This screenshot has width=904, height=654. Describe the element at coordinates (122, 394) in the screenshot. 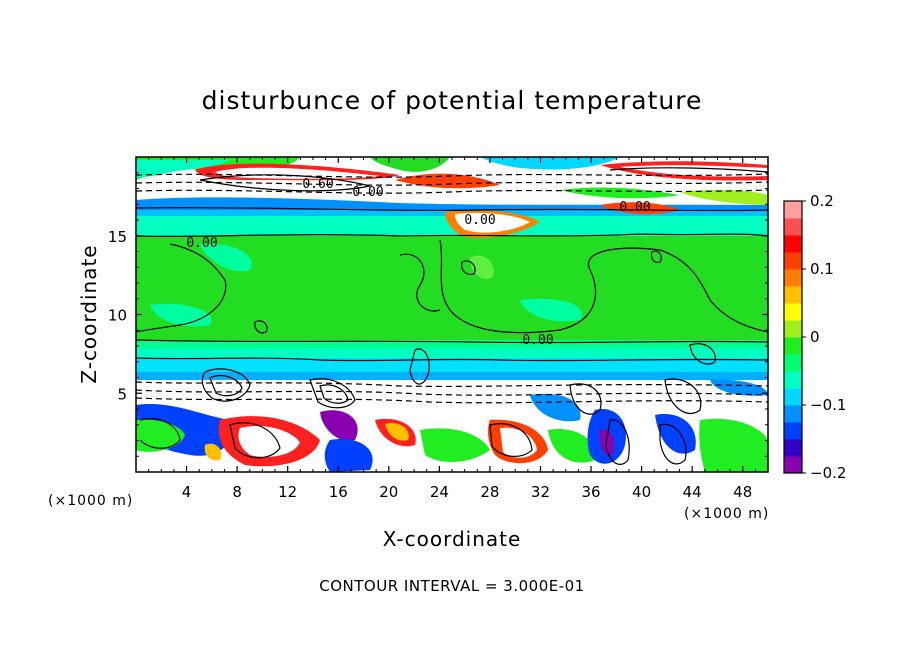

I see `y-tick-label: 5` at that location.